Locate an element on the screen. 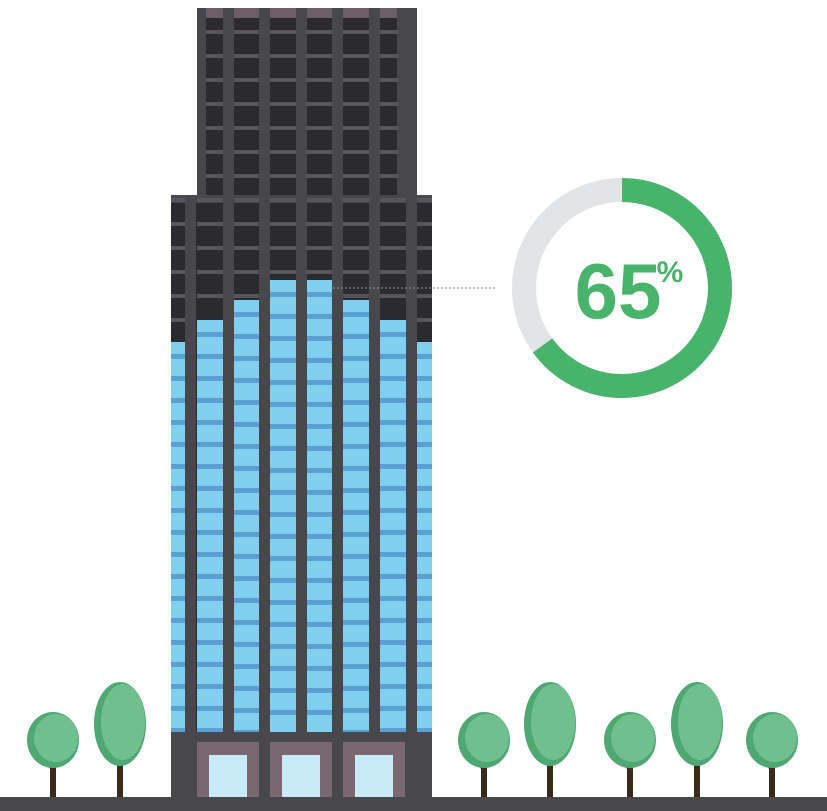 The height and width of the screenshot is (811, 827). lobby-door is located at coordinates (374, 776).